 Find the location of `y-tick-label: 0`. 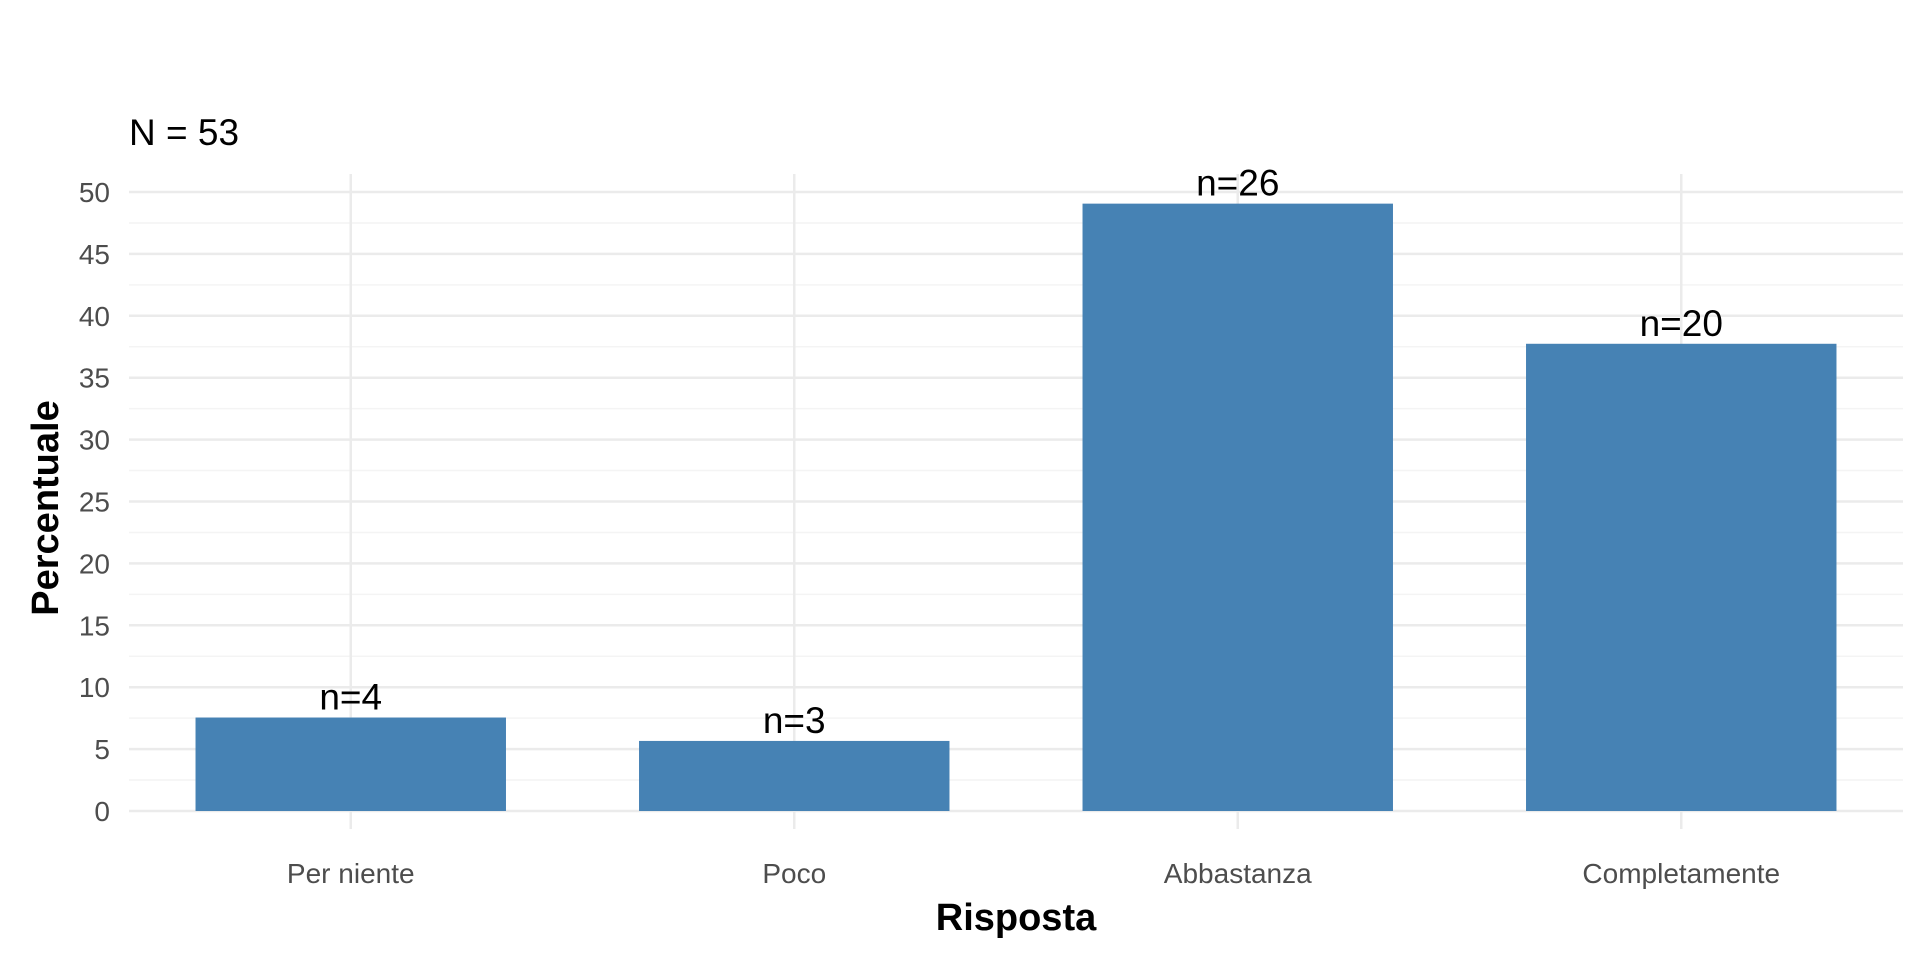

y-tick-label: 0 is located at coordinates (102, 811).